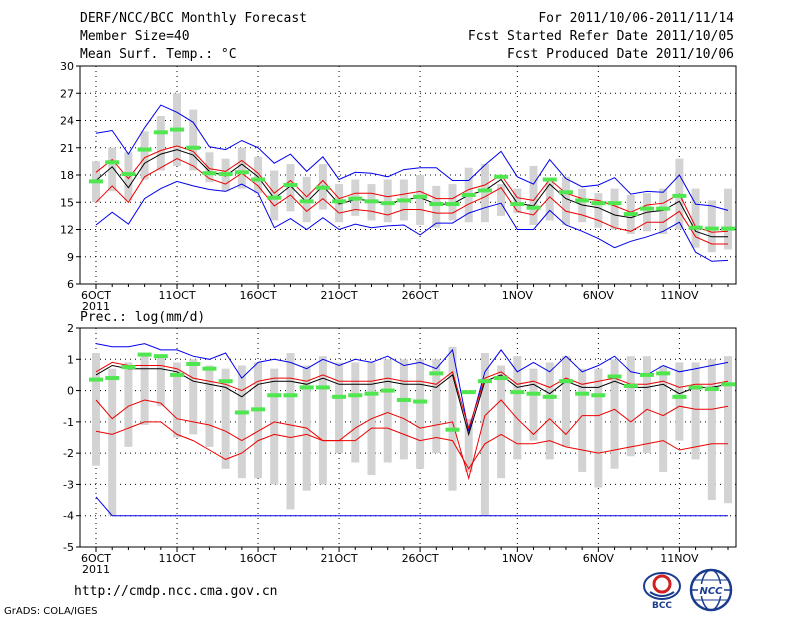 The image size is (800, 619). I want to click on precipitation-ytick-label: 0, so click(70, 391).